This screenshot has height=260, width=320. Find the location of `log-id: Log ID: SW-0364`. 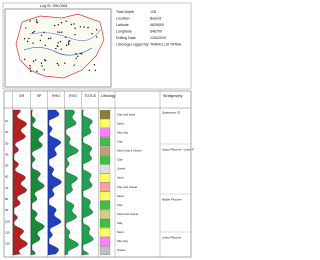

log-id: Log ID: SW-0364 is located at coordinates (54, 6).